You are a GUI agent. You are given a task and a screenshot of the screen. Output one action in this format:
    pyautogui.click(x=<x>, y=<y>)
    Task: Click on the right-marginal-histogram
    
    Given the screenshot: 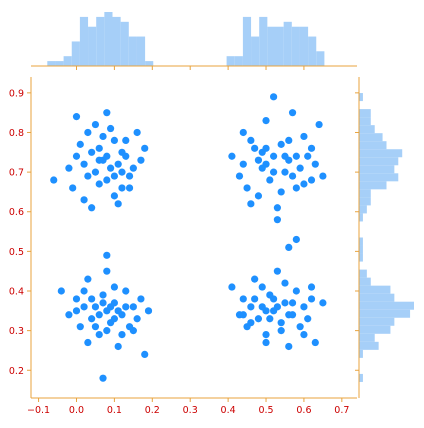 What is the action you would take?
    pyautogui.click(x=384, y=237)
    